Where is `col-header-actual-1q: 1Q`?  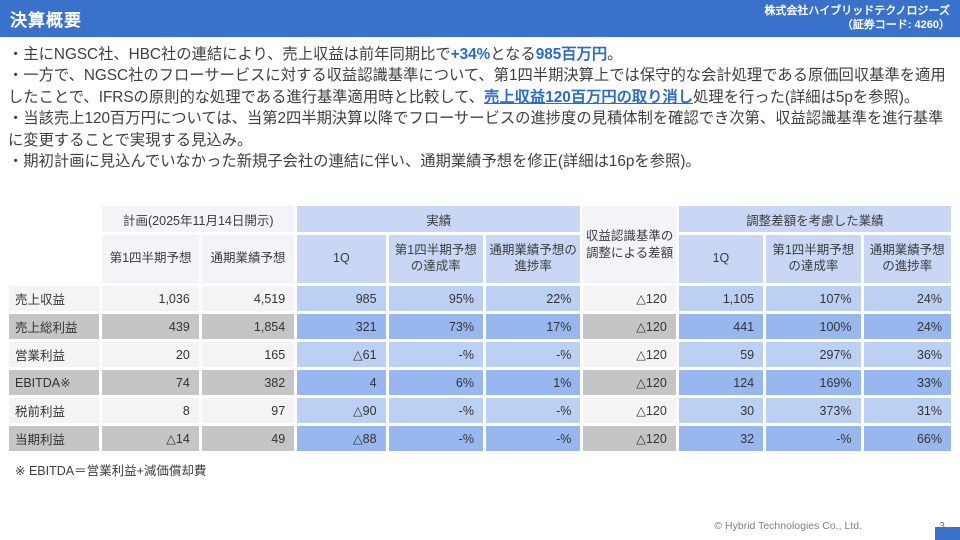 col-header-actual-1q: 1Q is located at coordinates (341, 259).